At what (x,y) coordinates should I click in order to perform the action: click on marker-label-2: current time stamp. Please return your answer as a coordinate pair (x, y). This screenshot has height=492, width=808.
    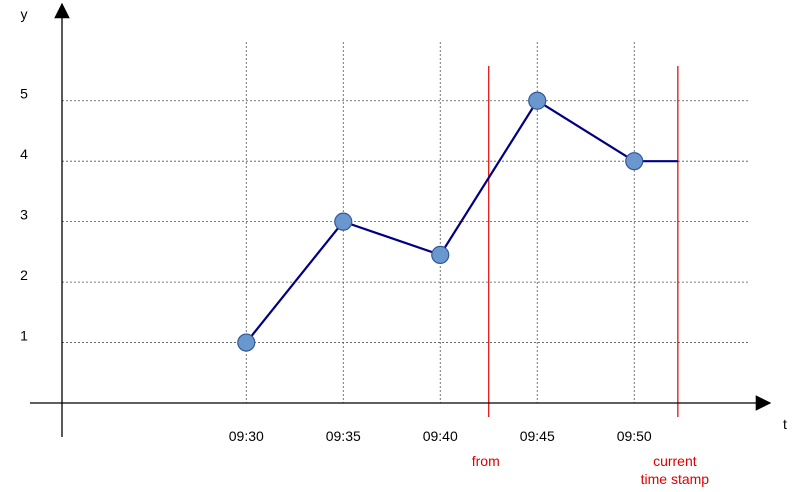
    Looking at the image, I should click on (675, 470).